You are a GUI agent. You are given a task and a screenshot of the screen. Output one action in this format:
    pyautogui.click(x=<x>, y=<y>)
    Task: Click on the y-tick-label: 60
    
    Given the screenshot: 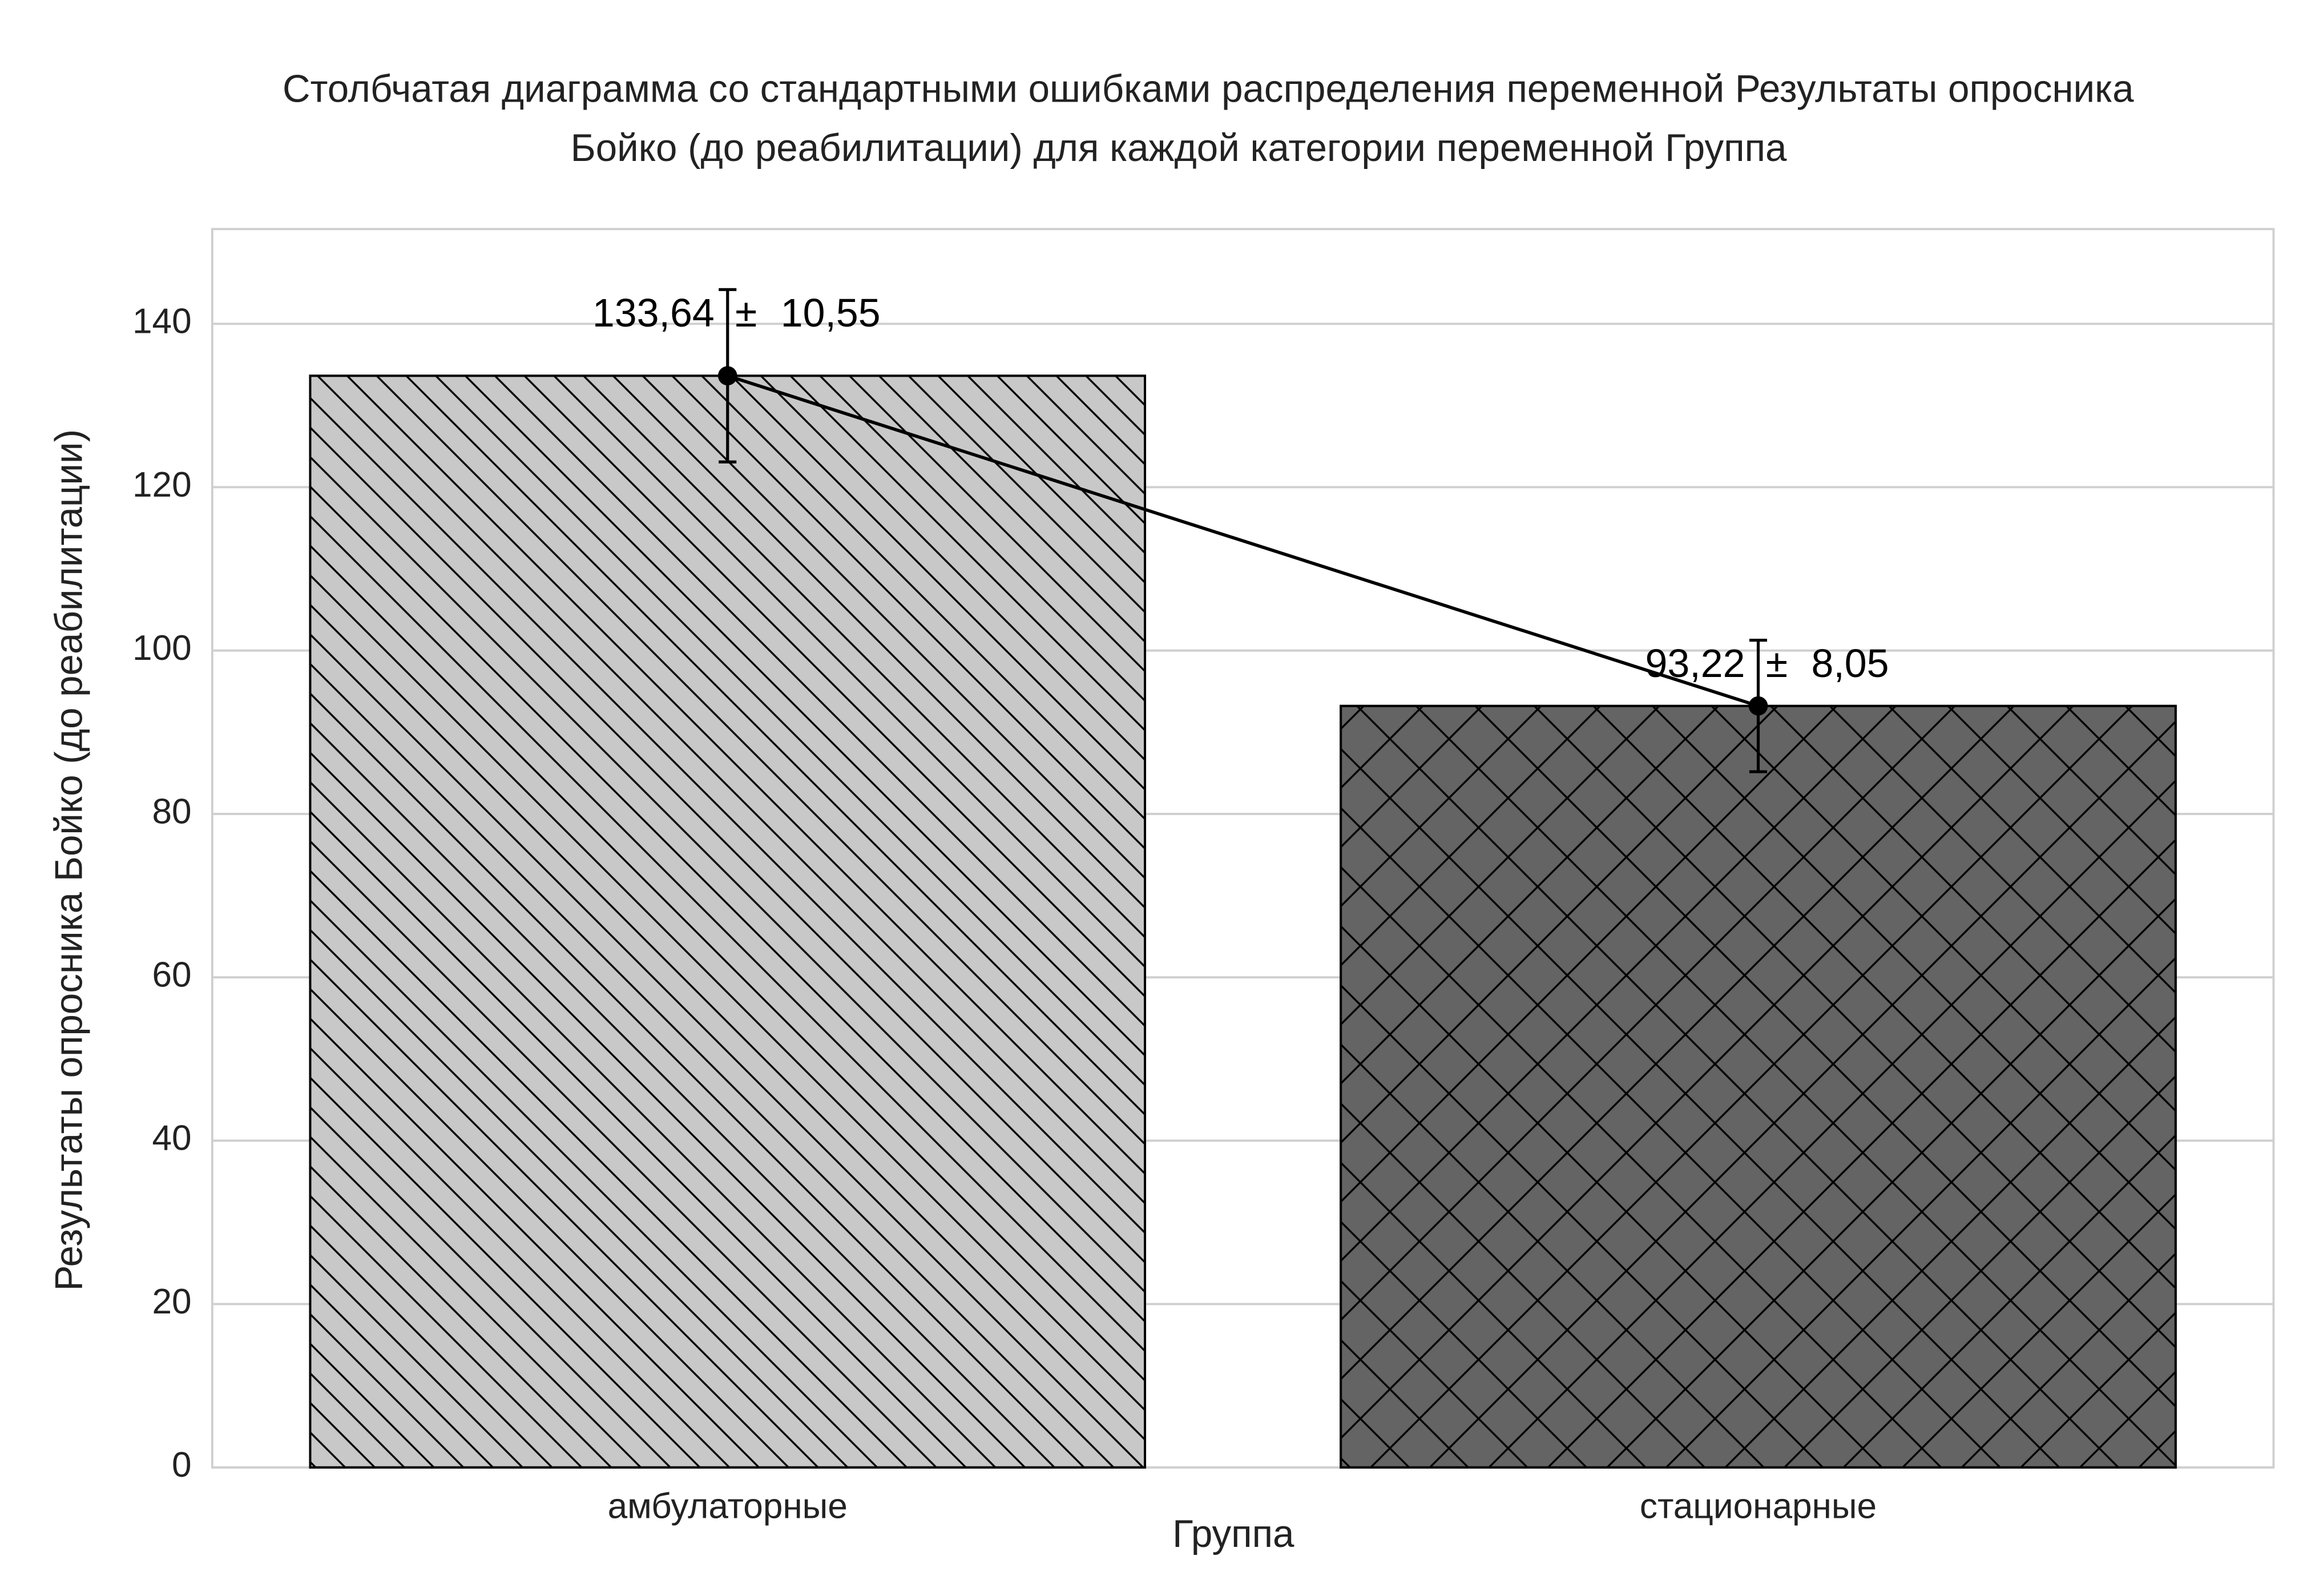 What is the action you would take?
    pyautogui.click(x=172, y=975)
    